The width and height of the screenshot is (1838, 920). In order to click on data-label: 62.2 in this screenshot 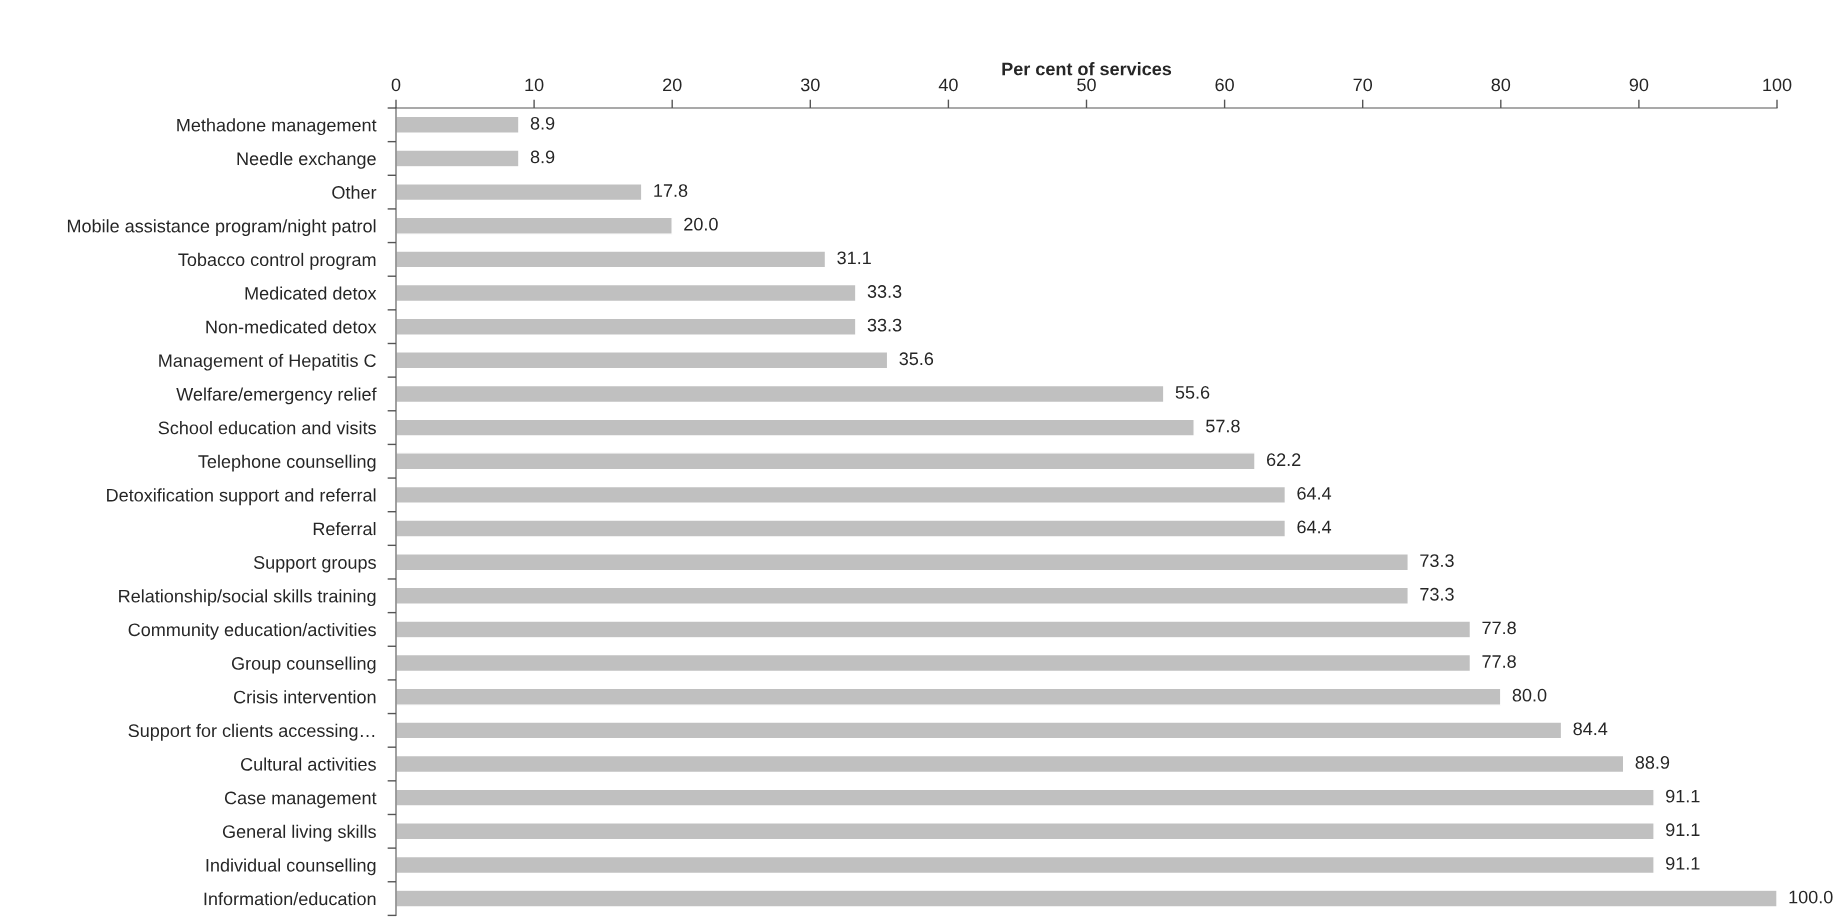, I will do `click(1284, 460)`.